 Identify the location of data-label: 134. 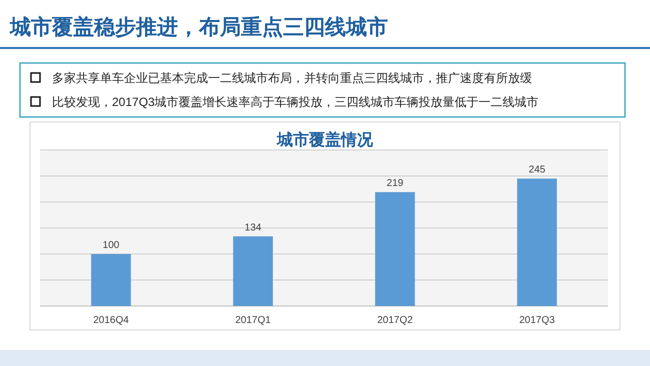
(253, 228).